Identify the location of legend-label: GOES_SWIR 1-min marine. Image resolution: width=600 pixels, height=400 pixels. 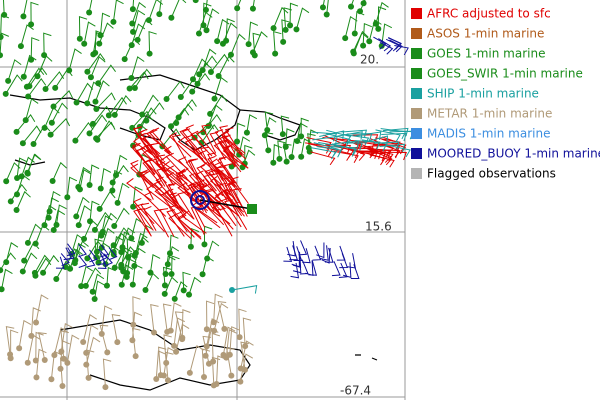
(505, 74).